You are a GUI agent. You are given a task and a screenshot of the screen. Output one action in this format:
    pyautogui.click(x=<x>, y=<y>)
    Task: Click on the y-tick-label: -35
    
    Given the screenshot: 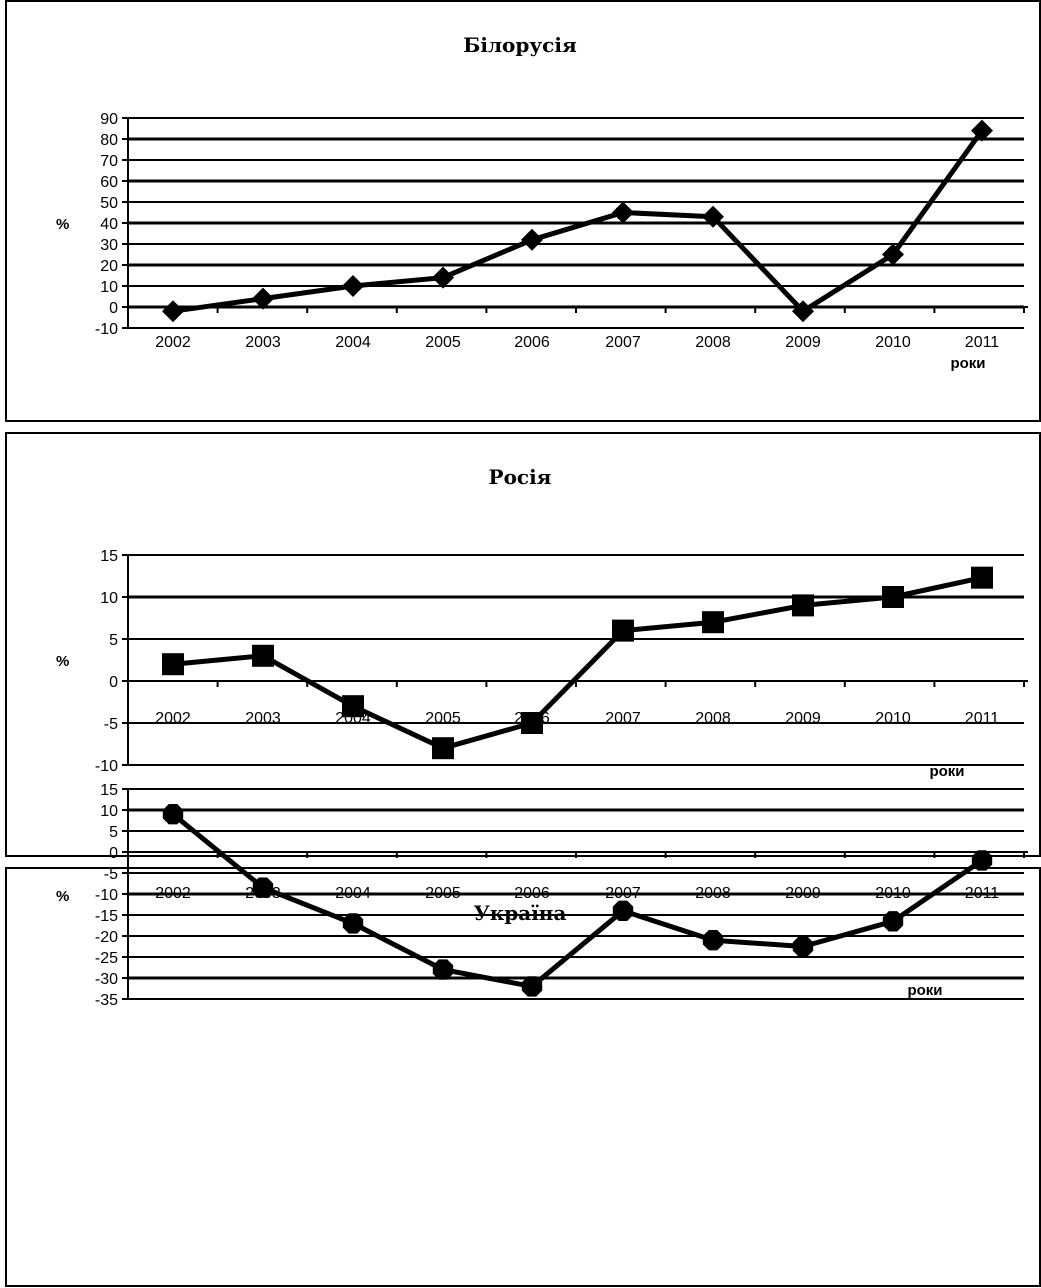 What is the action you would take?
    pyautogui.click(x=106, y=1000)
    